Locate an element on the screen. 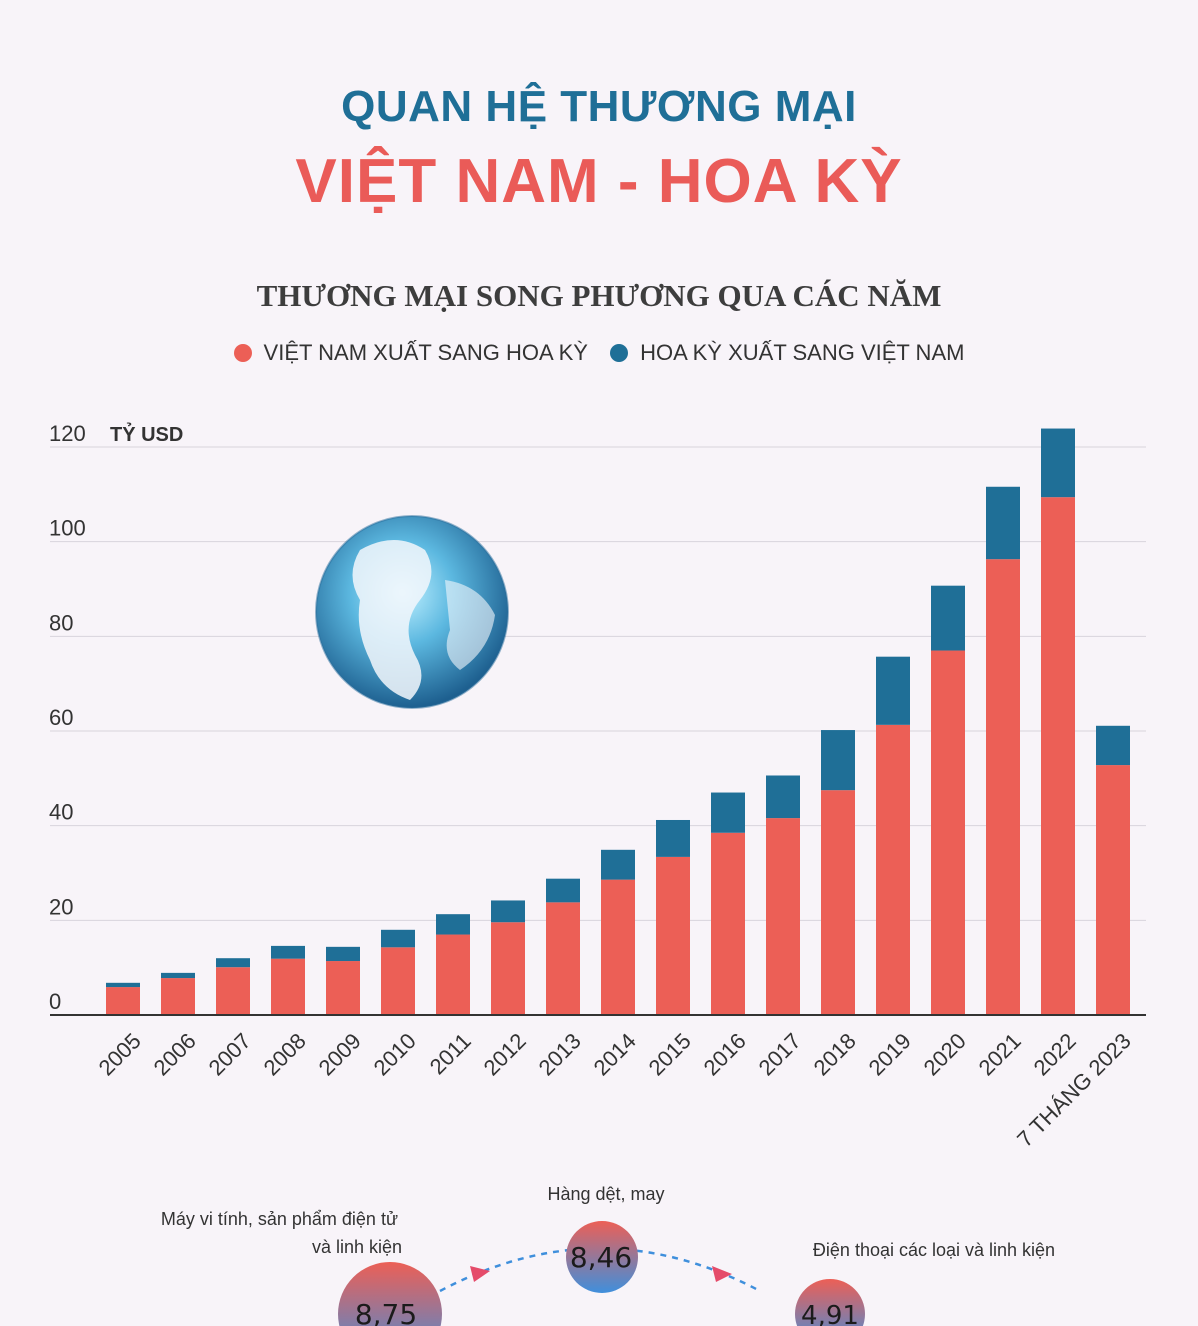 This screenshot has height=1326, width=1198. y-tick-label: 80 is located at coordinates (61, 622).